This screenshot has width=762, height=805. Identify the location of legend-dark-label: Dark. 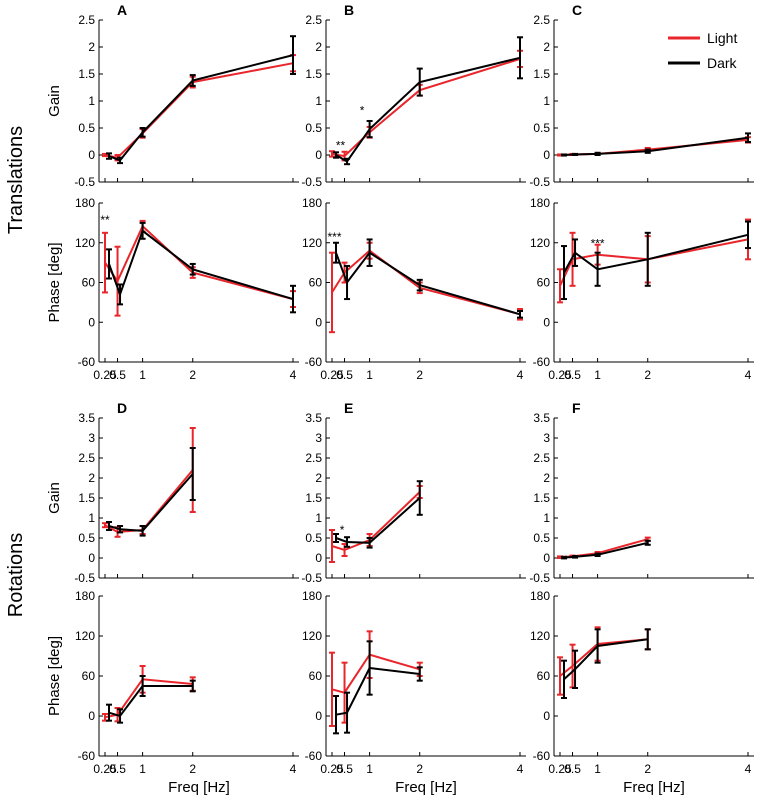
(722, 63).